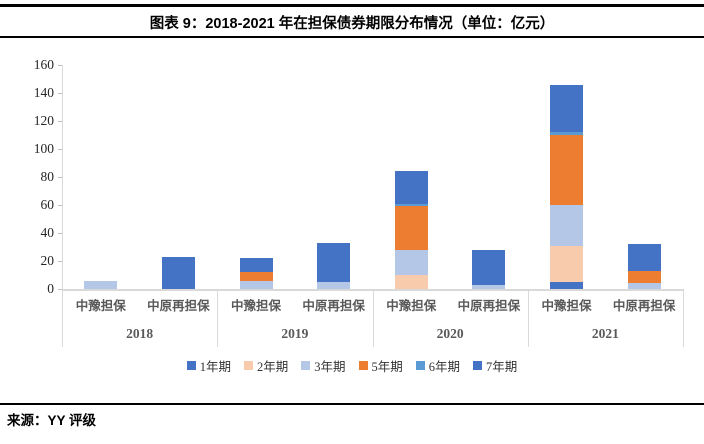 This screenshot has width=704, height=444. I want to click on legend-item: 3年期, so click(323, 365).